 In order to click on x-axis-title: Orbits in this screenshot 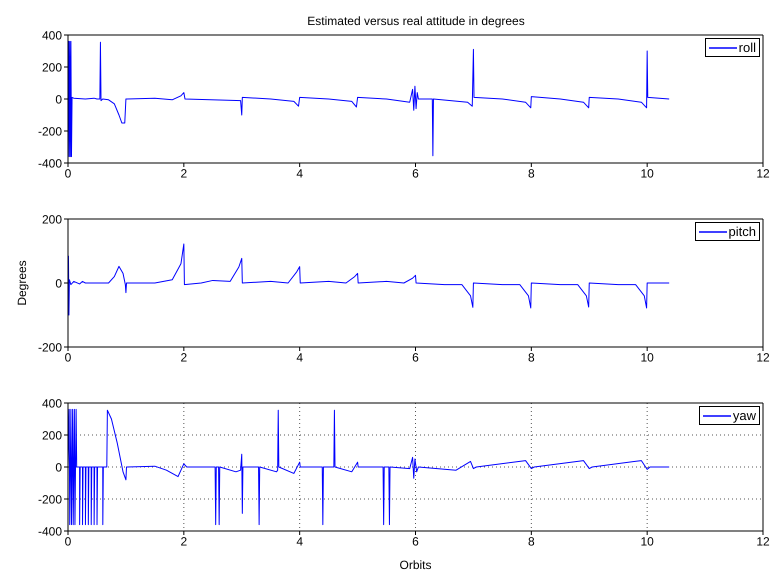, I will do `click(415, 565)`.